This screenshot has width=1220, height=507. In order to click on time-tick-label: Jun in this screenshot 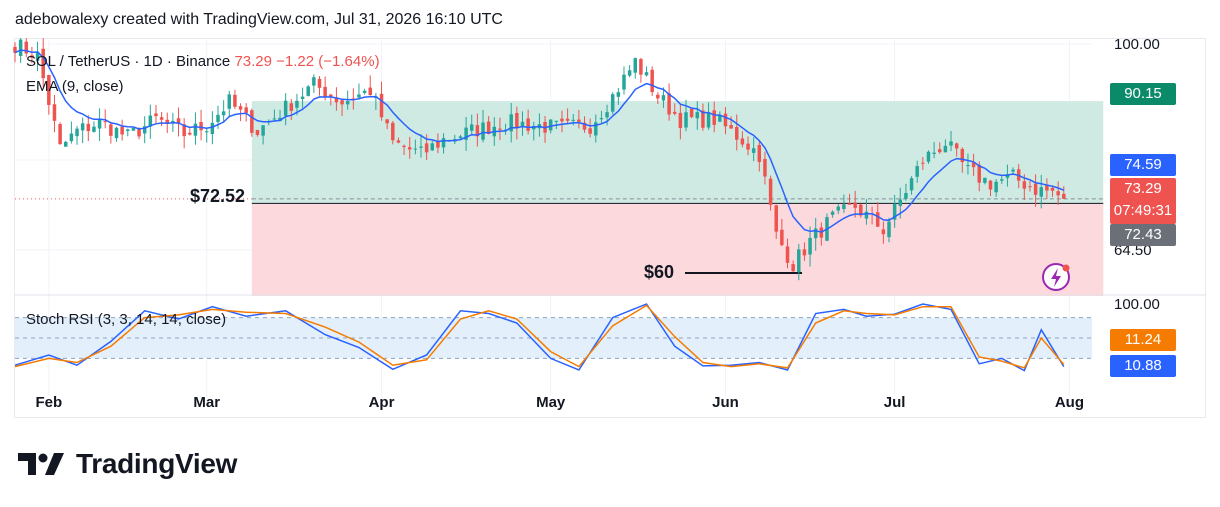, I will do `click(725, 402)`.